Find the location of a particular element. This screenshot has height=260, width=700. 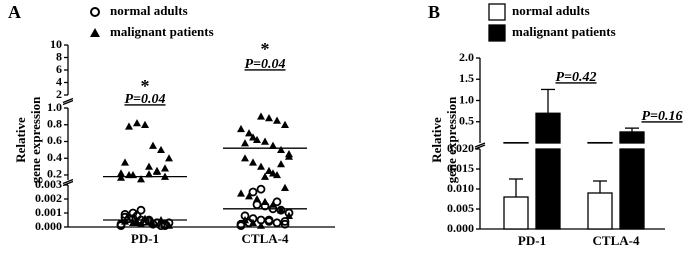

y-tick-label: 4 is located at coordinates (59, 81).